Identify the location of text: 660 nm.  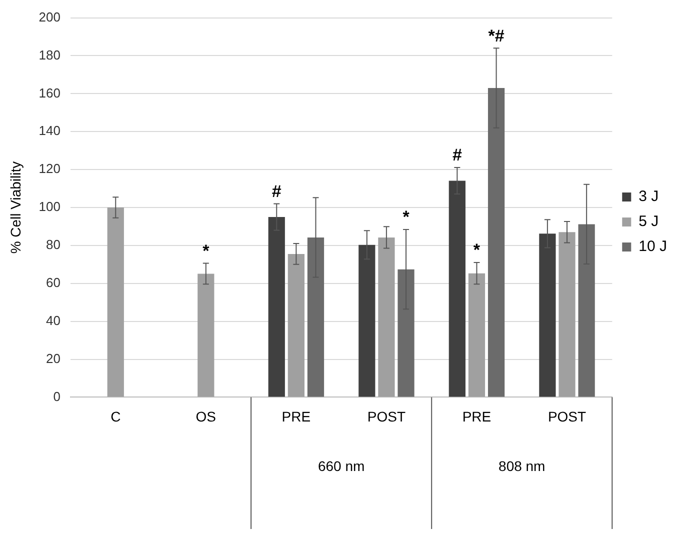
(341, 466).